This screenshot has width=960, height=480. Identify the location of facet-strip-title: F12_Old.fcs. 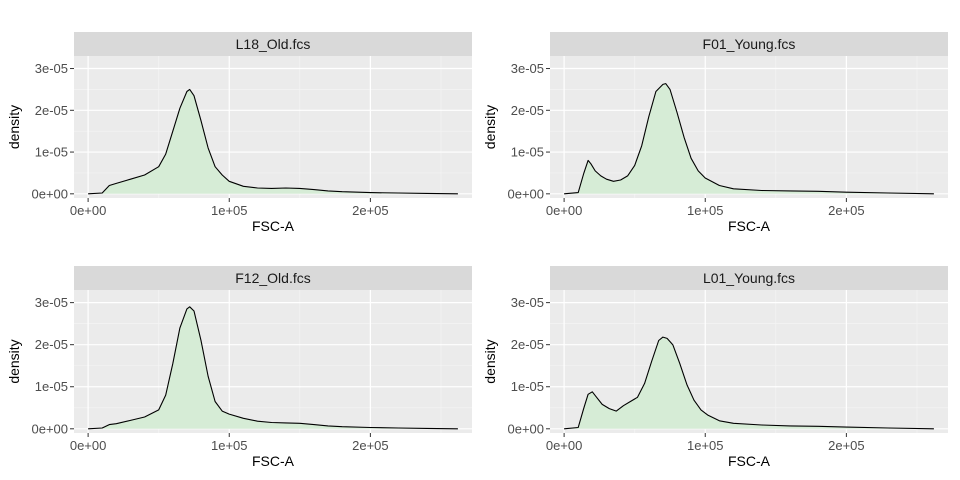
(272, 278).